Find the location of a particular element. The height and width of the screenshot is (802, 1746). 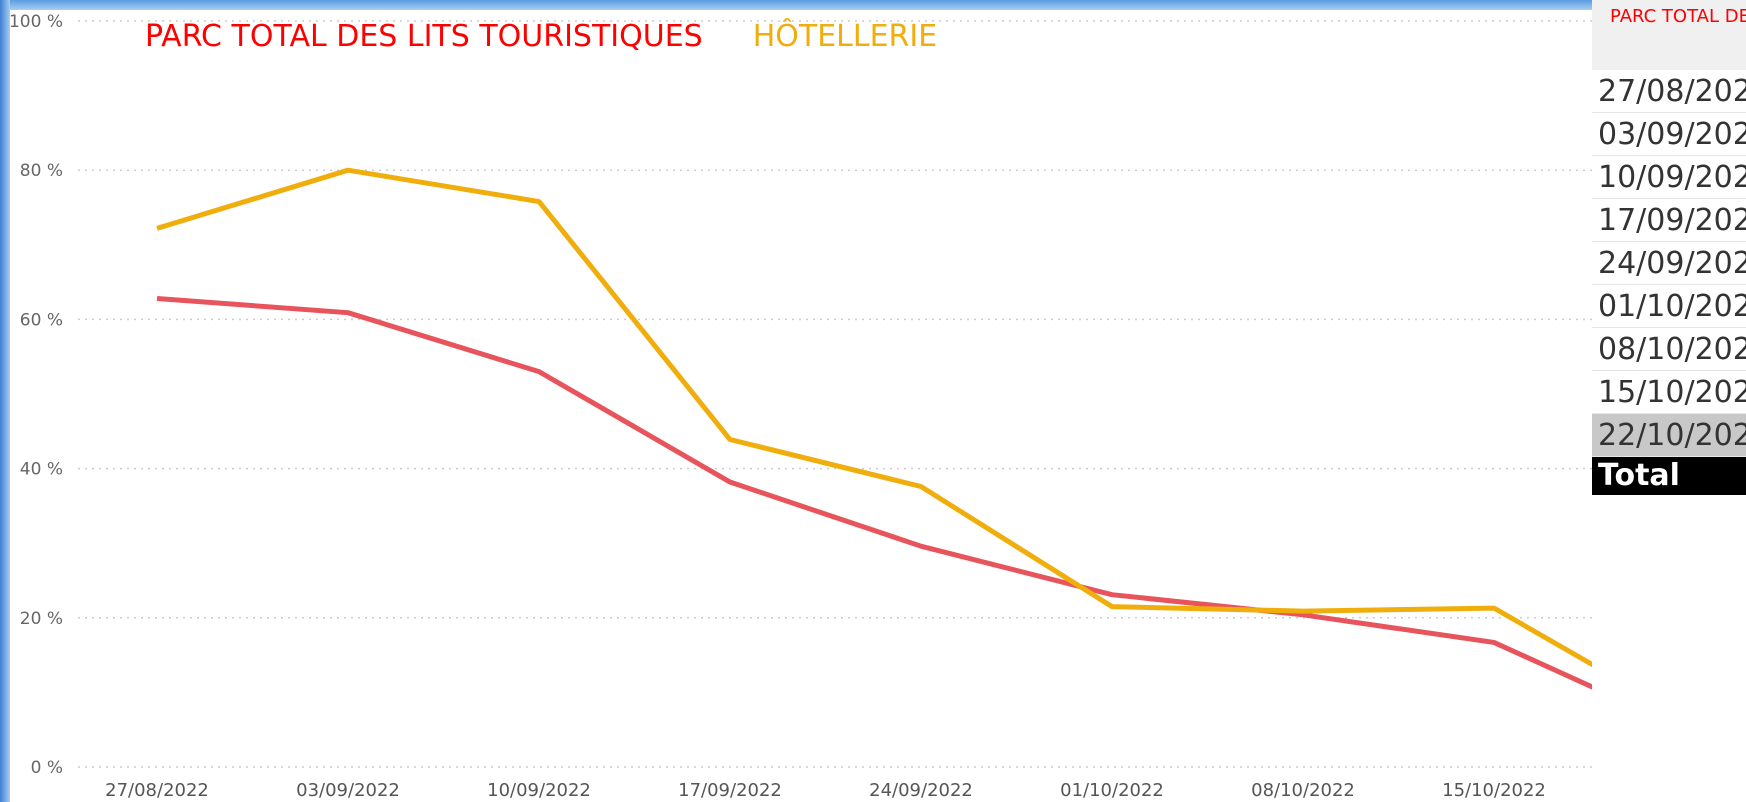

x-tick-label: 03/09/2022 is located at coordinates (348, 790).